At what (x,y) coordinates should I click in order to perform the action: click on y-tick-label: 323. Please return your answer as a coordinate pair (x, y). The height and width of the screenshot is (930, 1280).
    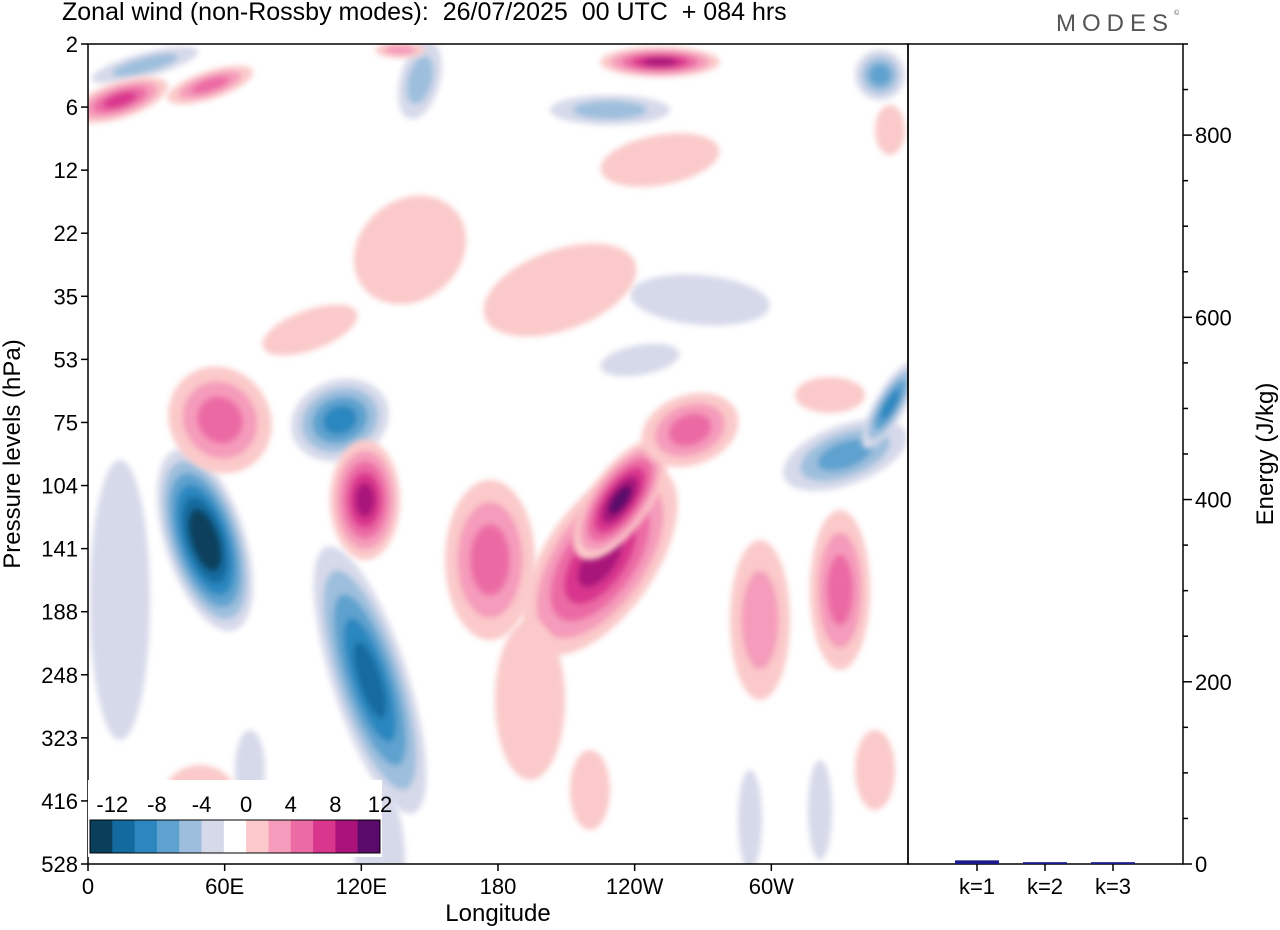
    Looking at the image, I should click on (59, 738).